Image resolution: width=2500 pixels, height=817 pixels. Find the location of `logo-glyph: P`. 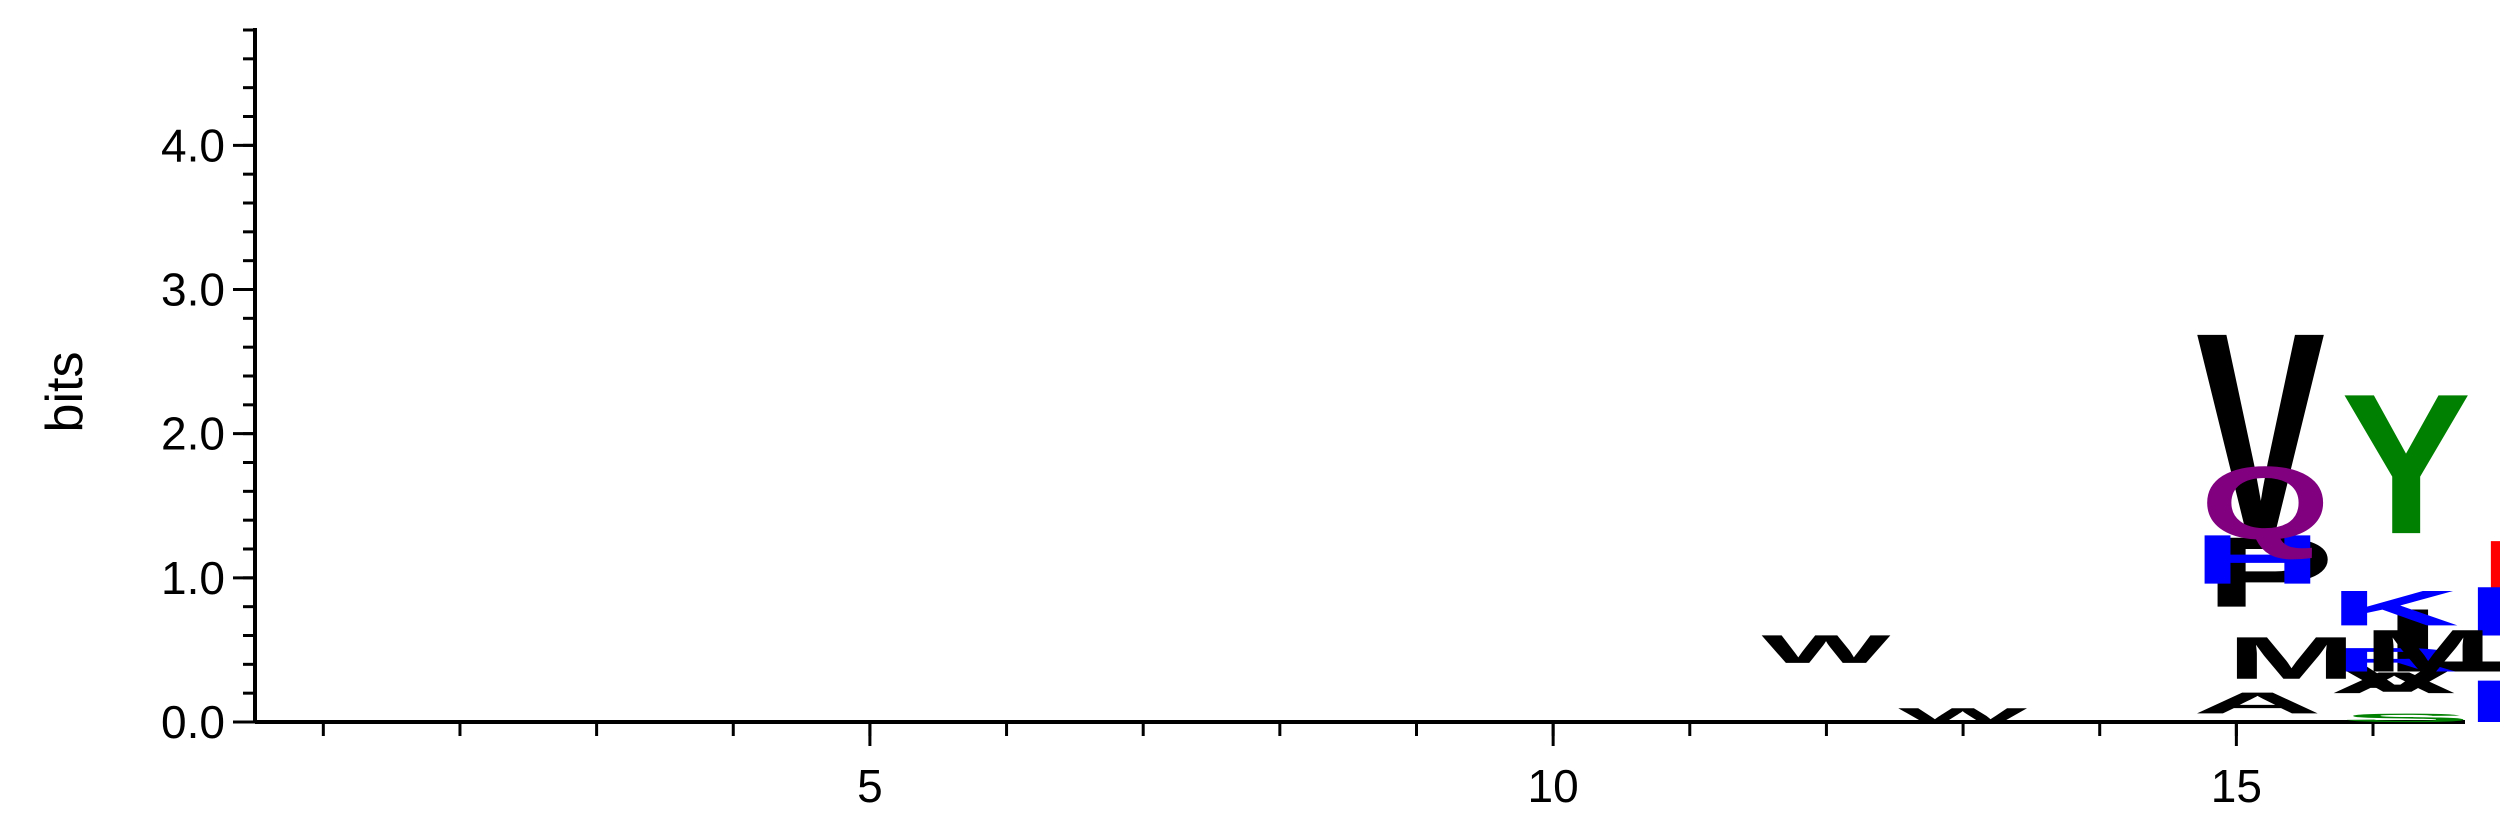

logo-glyph: P is located at coordinates (2270, 572).